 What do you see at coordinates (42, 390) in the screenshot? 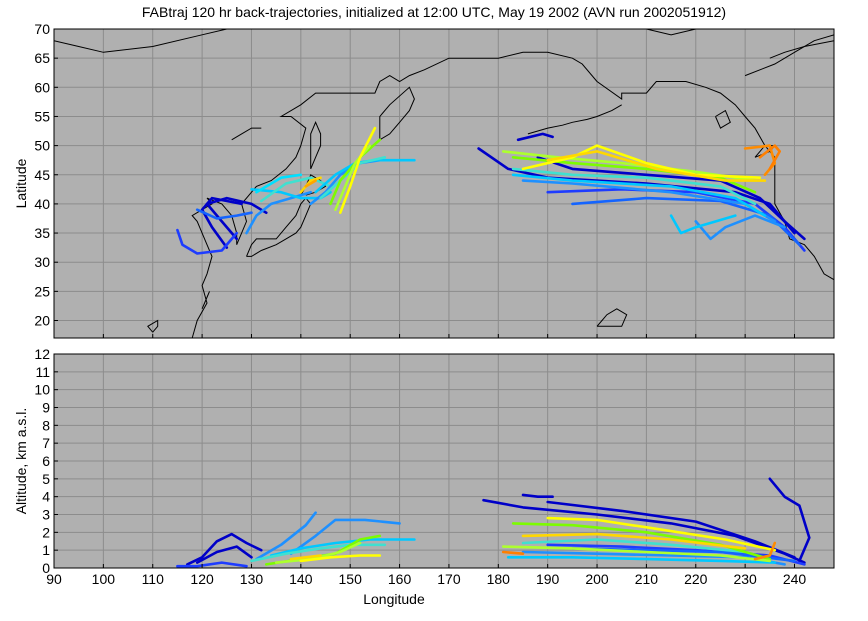
I see `y-tick-label: 10` at bounding box center [42, 390].